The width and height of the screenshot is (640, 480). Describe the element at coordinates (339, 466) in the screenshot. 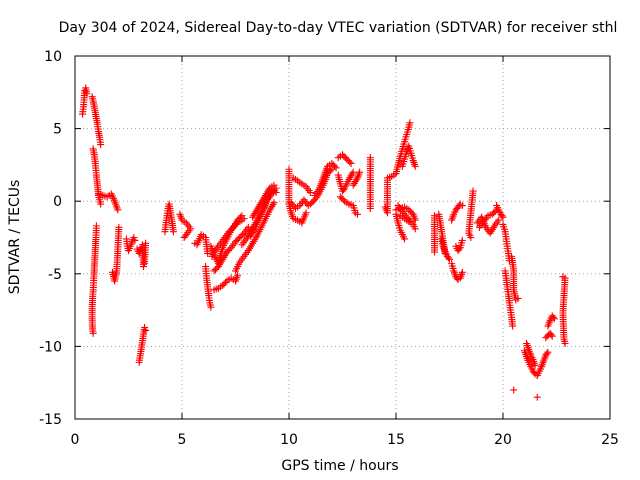

I see `x-axis-label: GPS time / hours` at that location.